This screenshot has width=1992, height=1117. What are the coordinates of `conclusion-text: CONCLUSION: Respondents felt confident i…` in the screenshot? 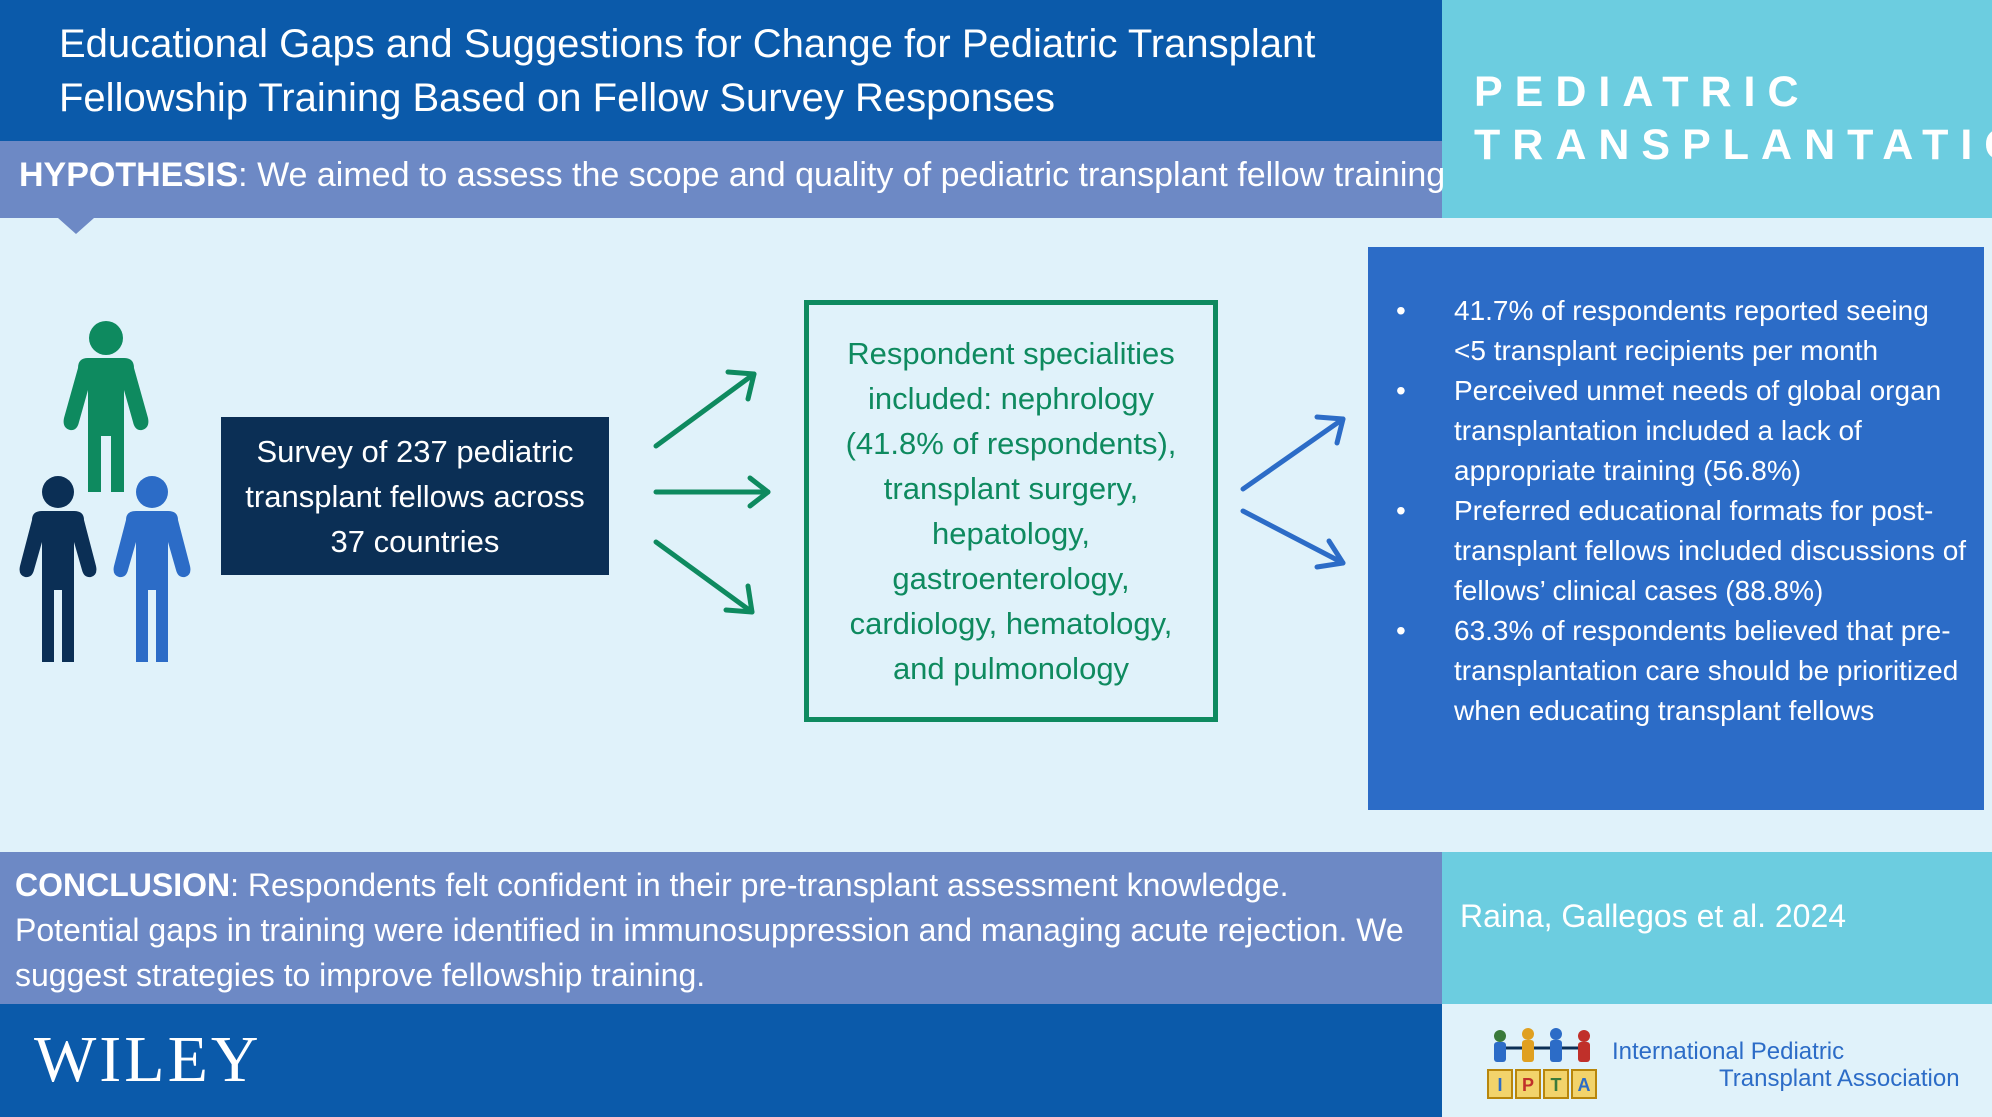 It's located at (715, 930).